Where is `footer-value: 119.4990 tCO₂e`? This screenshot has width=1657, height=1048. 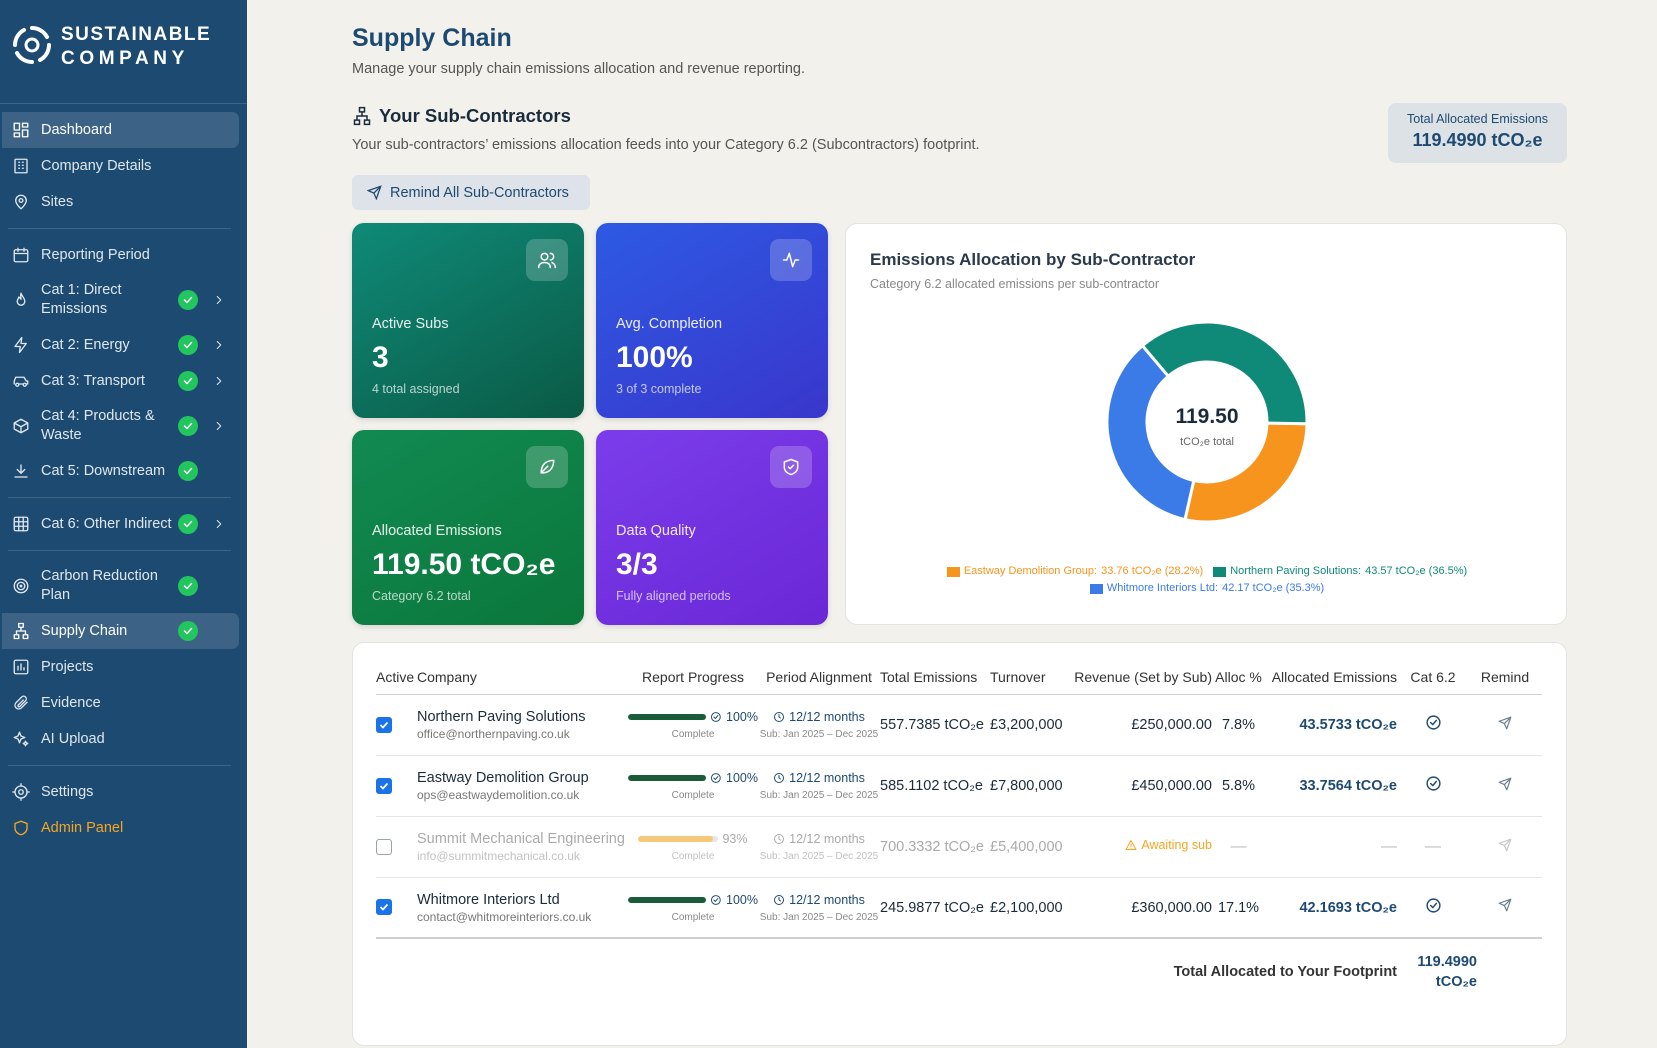
footer-value: 119.4990 tCO₂e is located at coordinates (1447, 972).